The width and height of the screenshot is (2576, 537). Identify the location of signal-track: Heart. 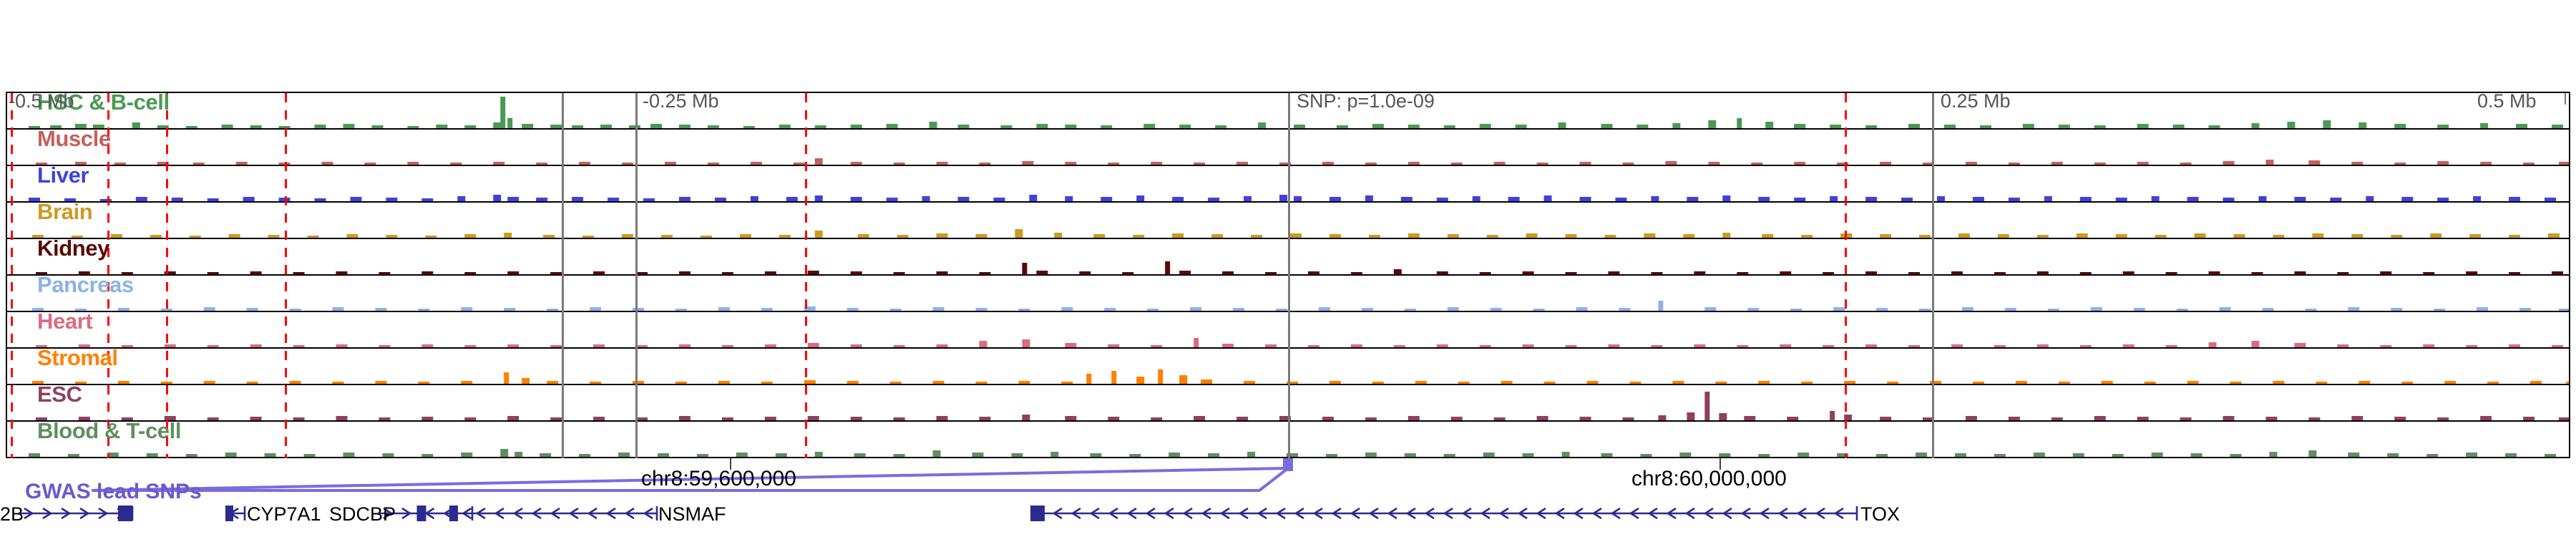
(1288, 329).